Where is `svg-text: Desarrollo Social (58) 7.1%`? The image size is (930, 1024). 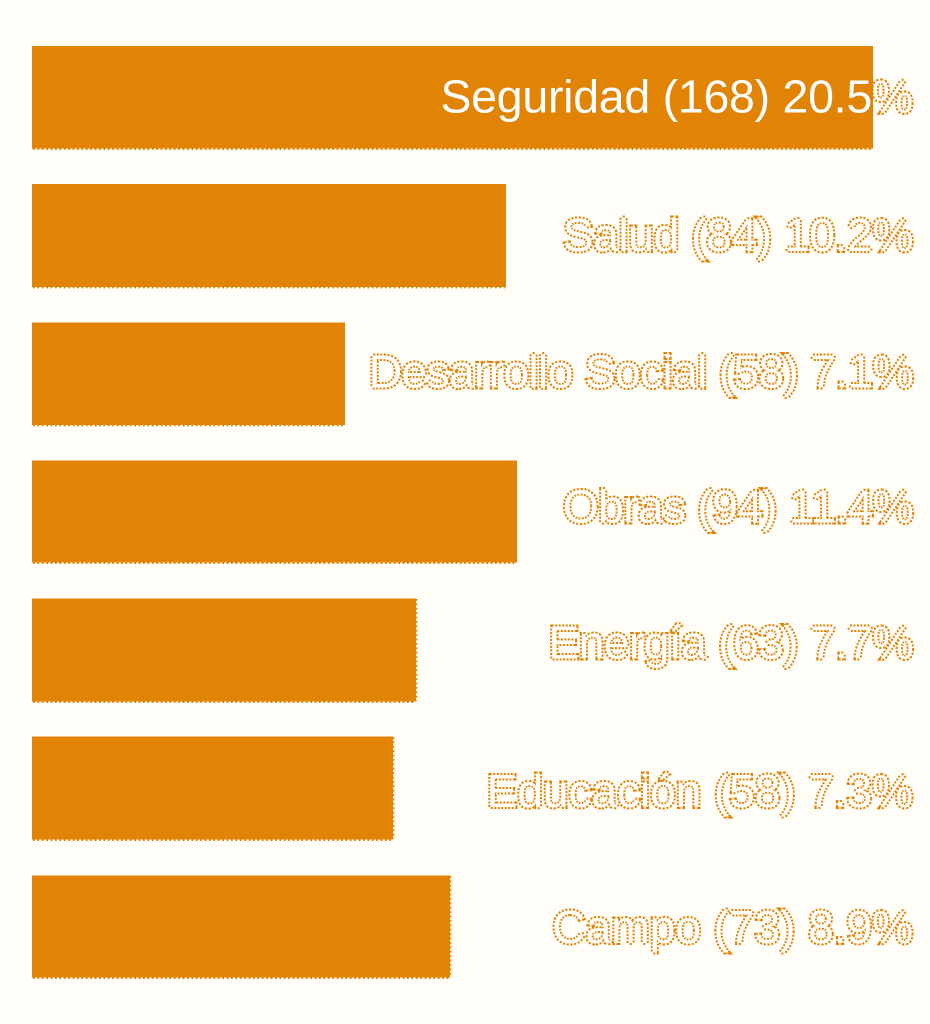 svg-text: Desarrollo Social (58) 7.1% is located at coordinates (641, 372).